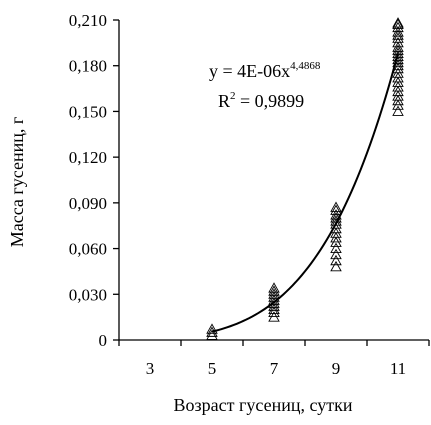 The height and width of the screenshot is (425, 431). Describe the element at coordinates (150, 368) in the screenshot. I see `x-tick-label: 3` at that location.